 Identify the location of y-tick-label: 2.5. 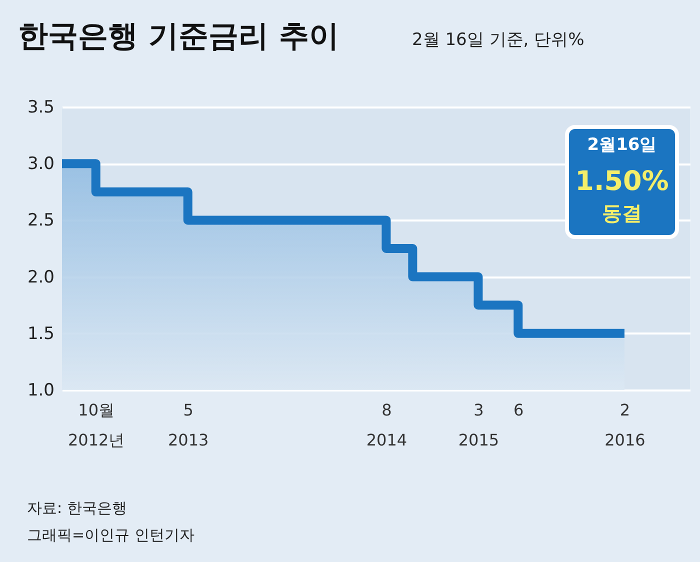
(40, 220).